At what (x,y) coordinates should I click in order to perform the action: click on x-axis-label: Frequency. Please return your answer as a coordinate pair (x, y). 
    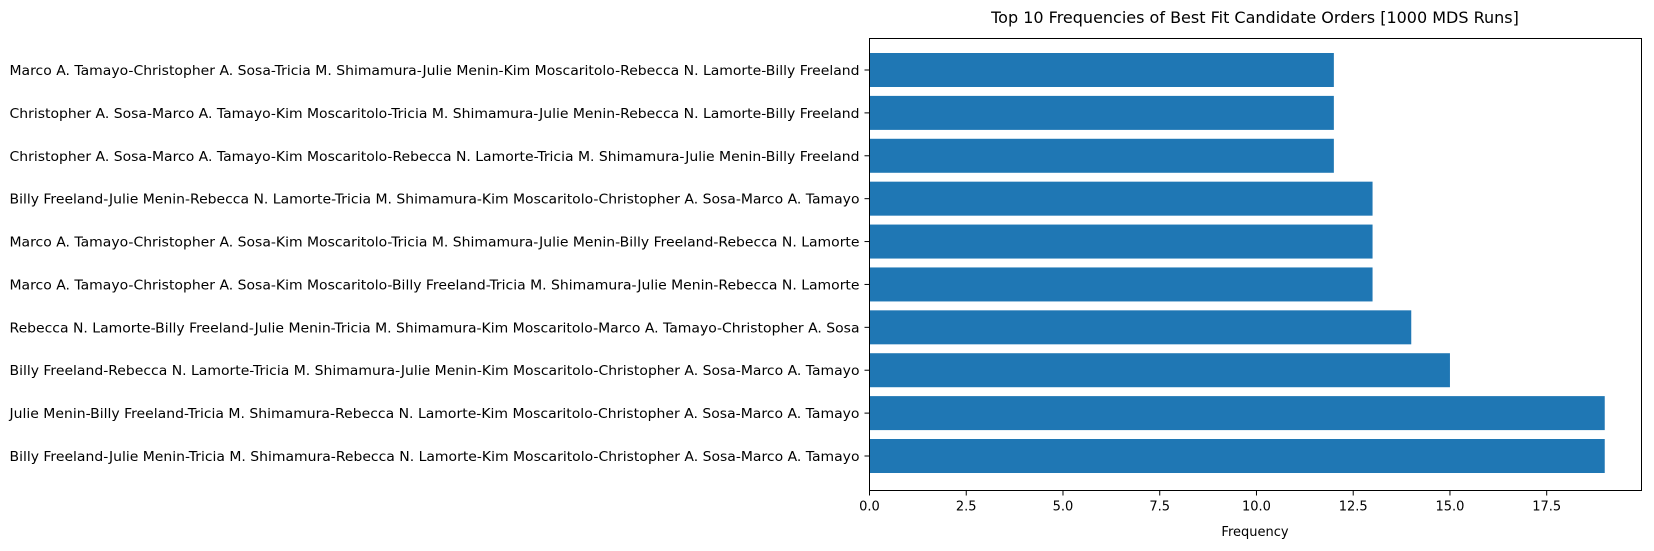
    Looking at the image, I should click on (1254, 532).